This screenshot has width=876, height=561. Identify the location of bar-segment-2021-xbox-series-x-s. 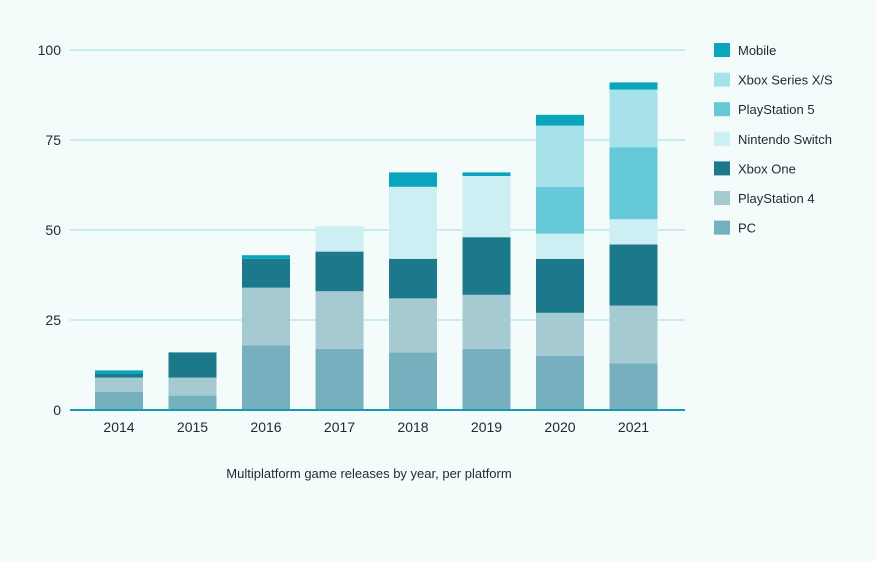
(633, 118).